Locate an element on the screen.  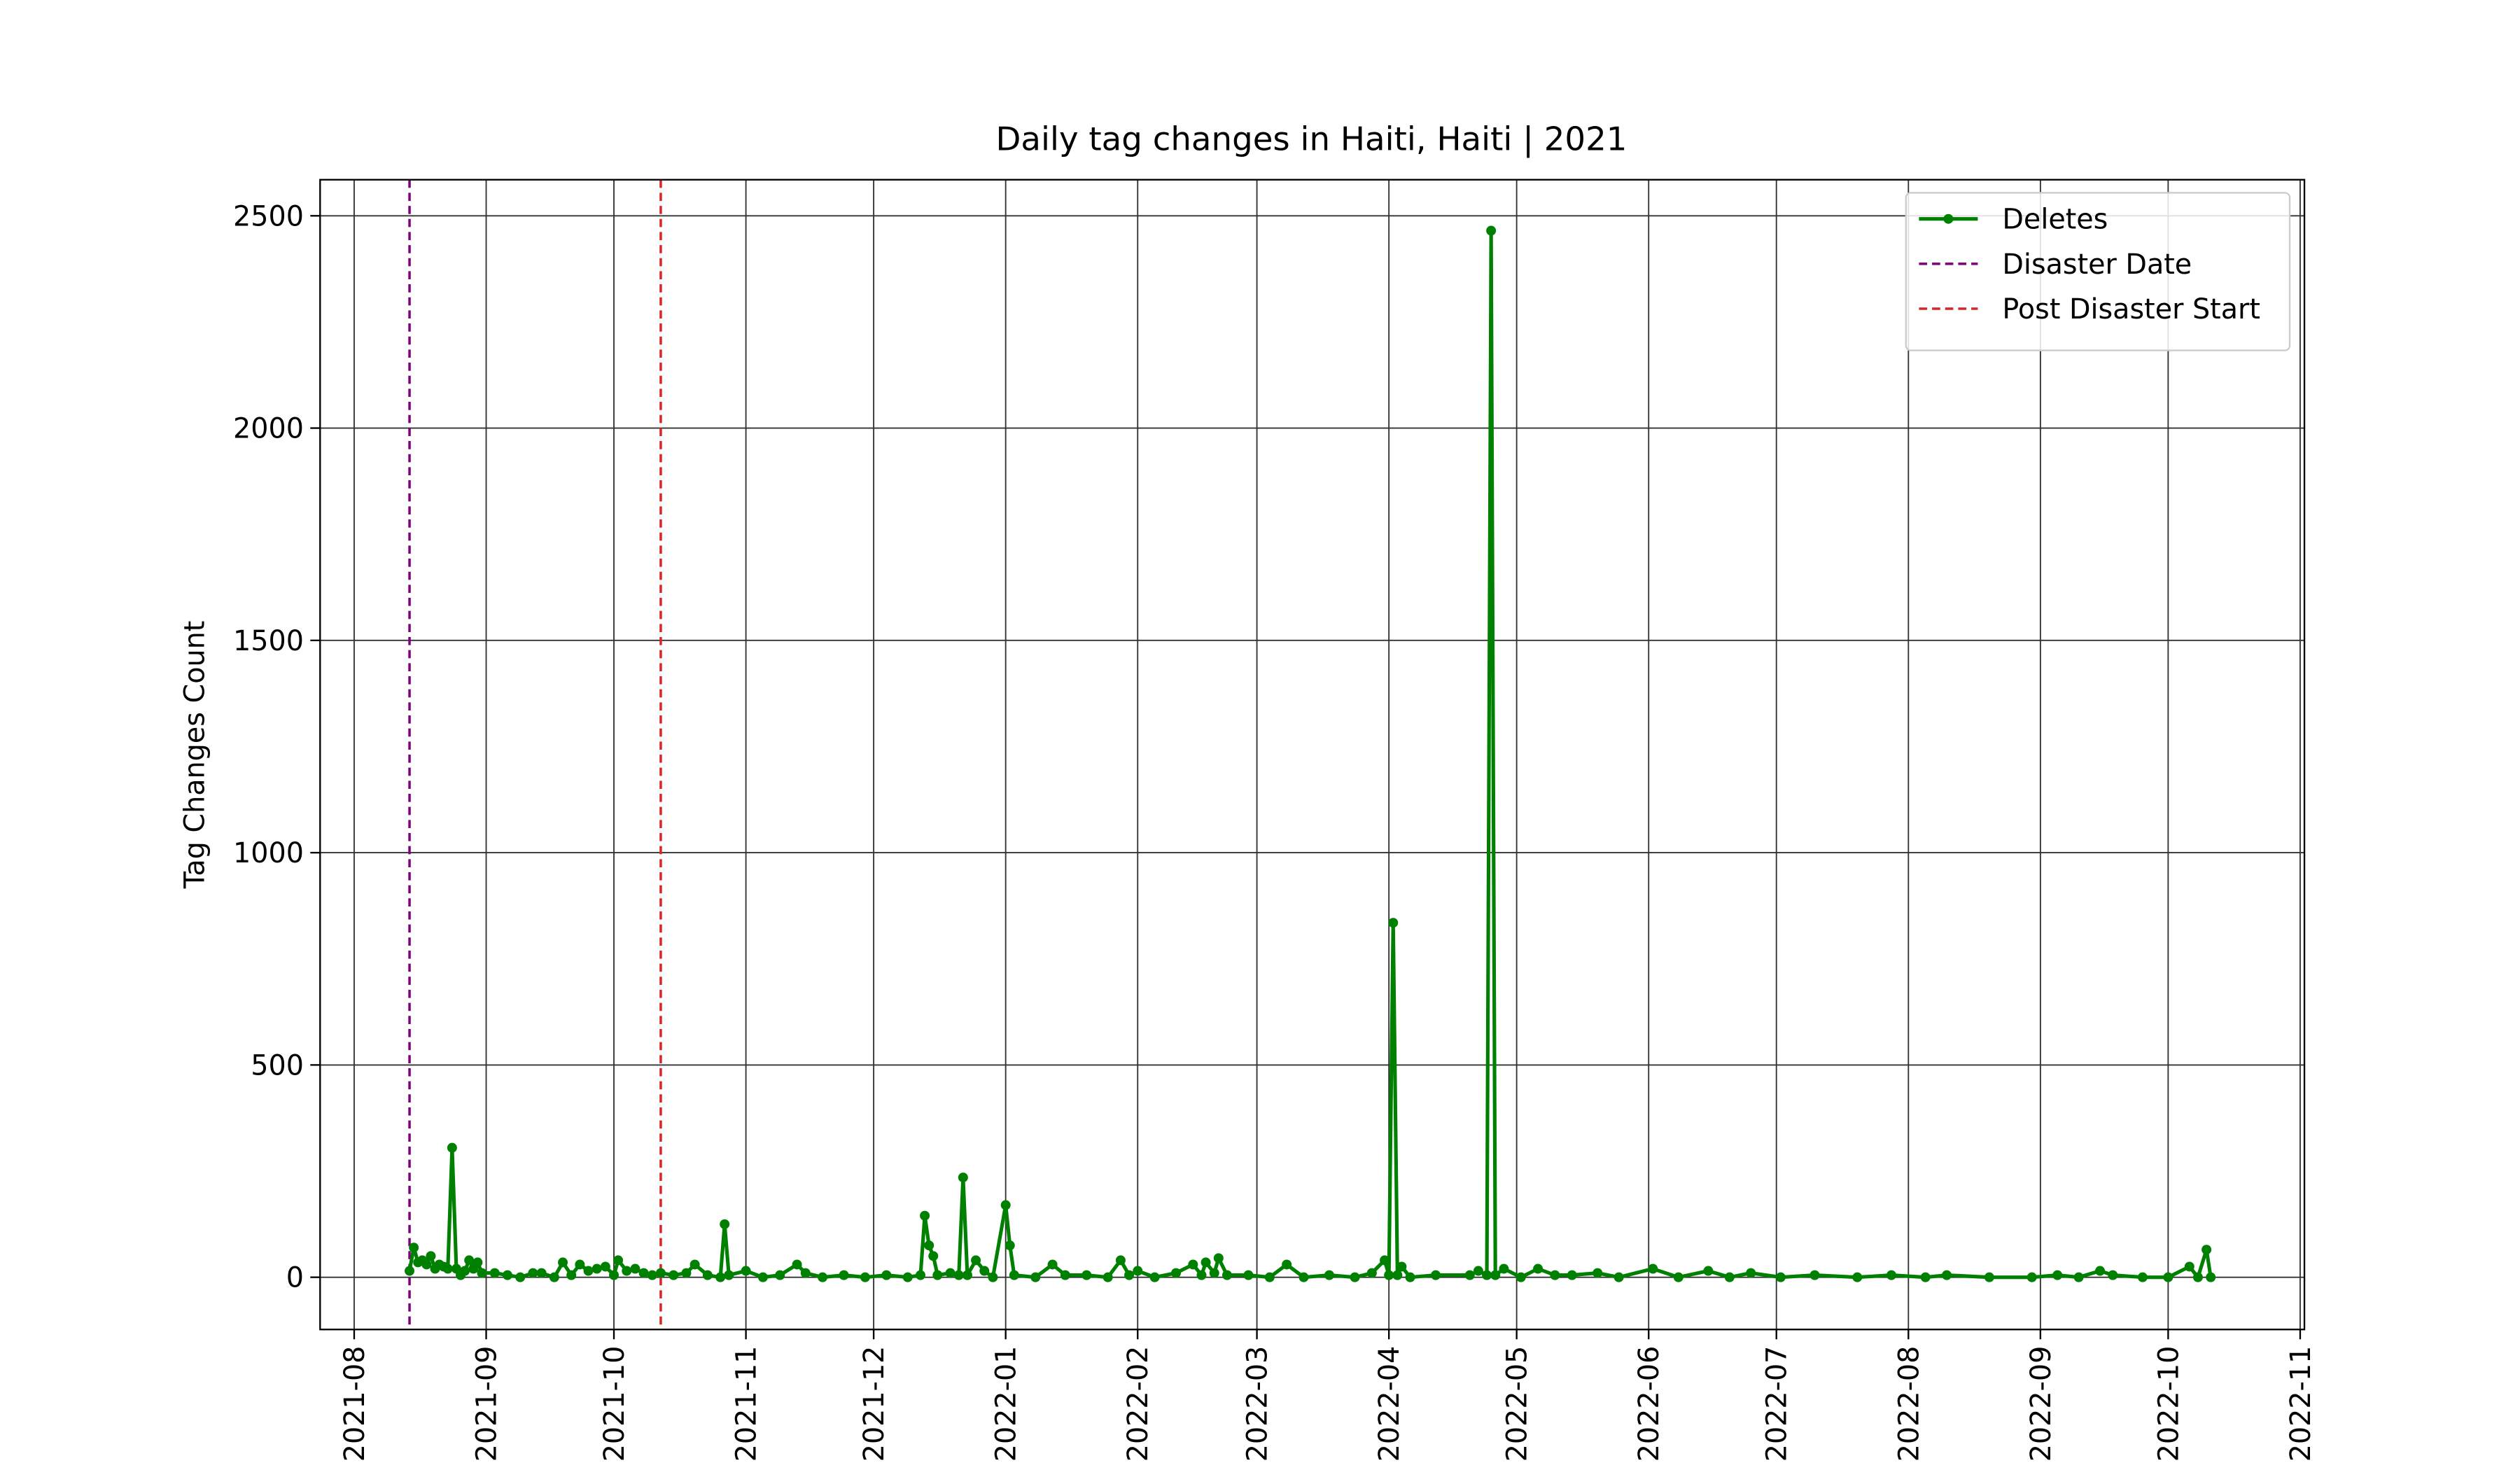
y-tick-label: 0 is located at coordinates (295, 1278).